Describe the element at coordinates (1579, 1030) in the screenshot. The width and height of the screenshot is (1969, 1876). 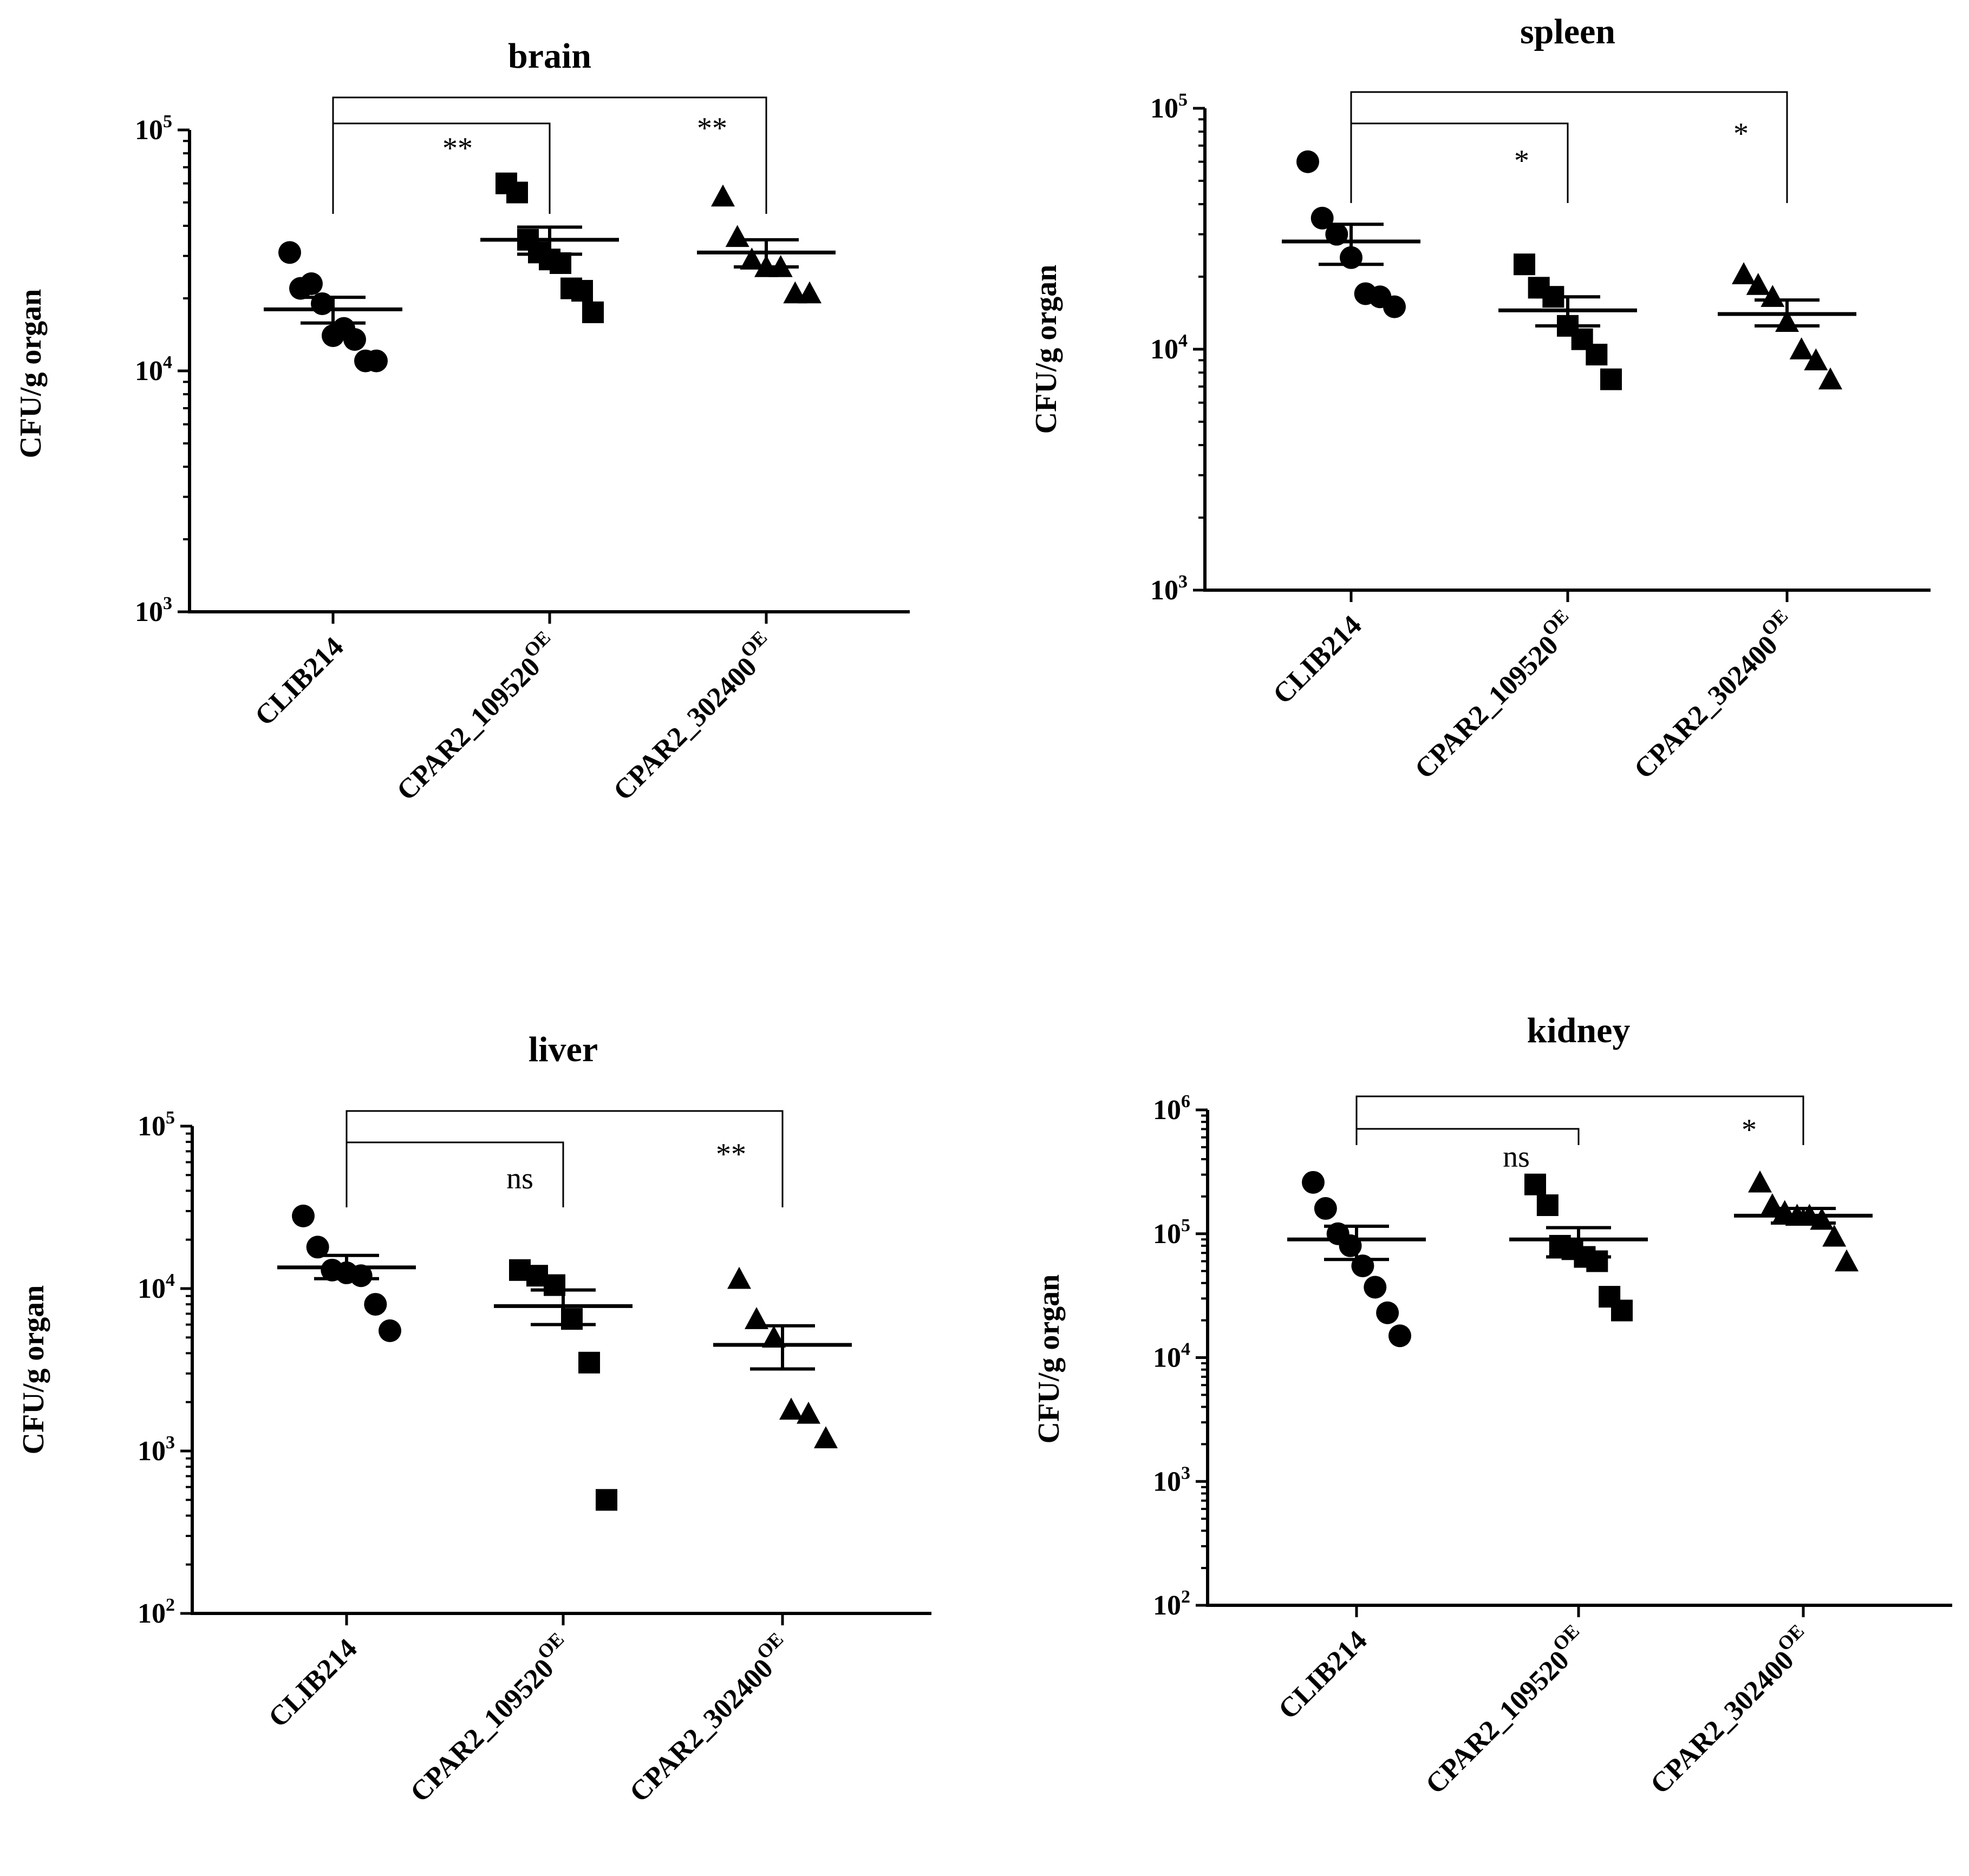
I see `chart-title: kidney` at that location.